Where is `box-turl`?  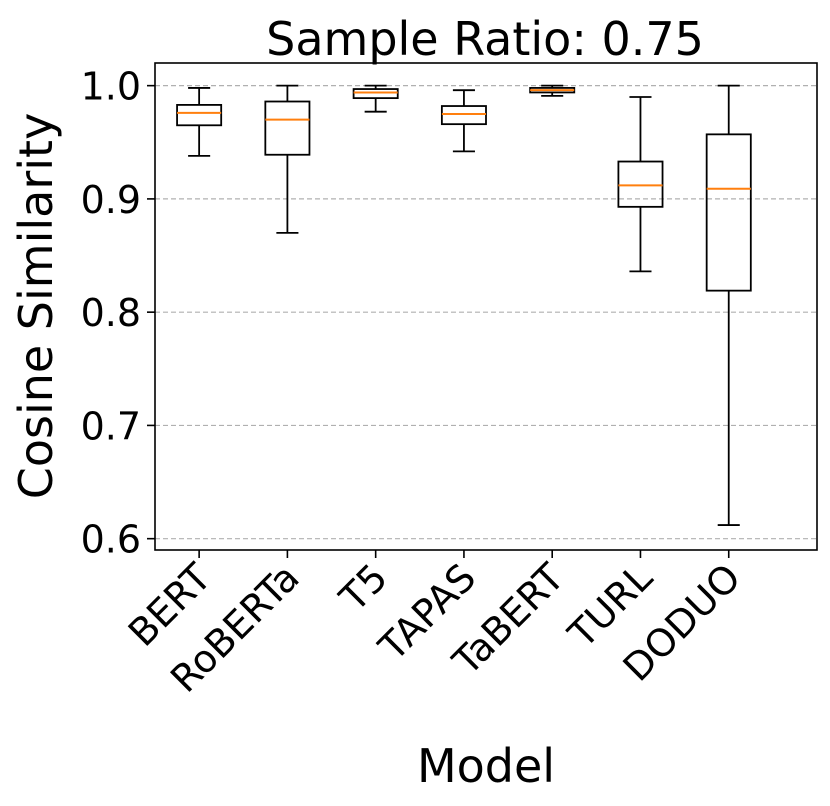 box-turl is located at coordinates (640, 184).